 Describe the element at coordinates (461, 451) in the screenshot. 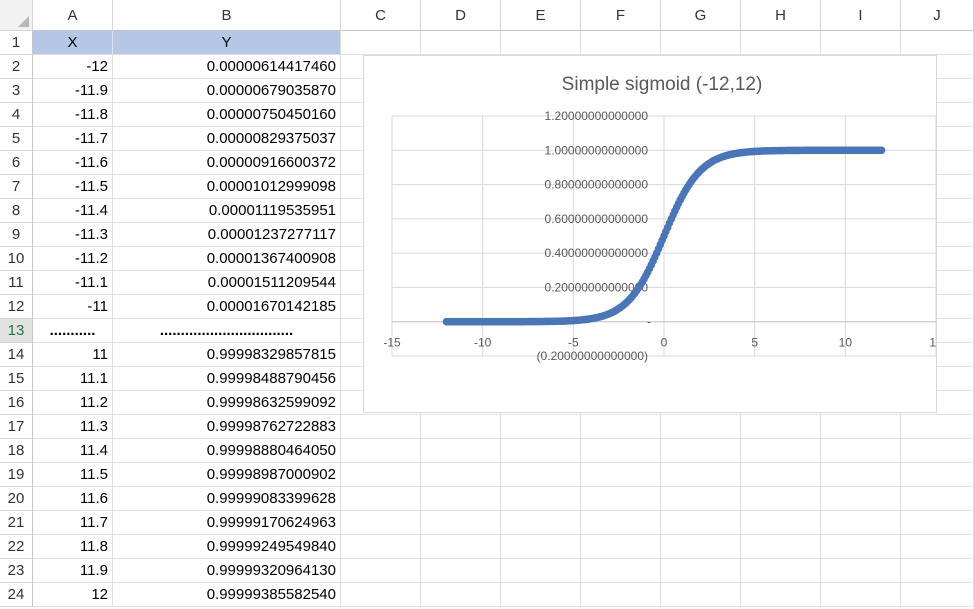

I see `cell-d18` at that location.